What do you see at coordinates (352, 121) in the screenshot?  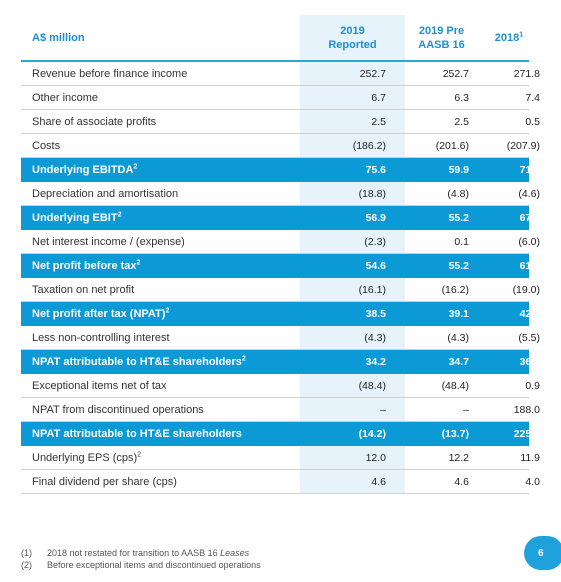 I see `value-2019-reported: 2.5` at bounding box center [352, 121].